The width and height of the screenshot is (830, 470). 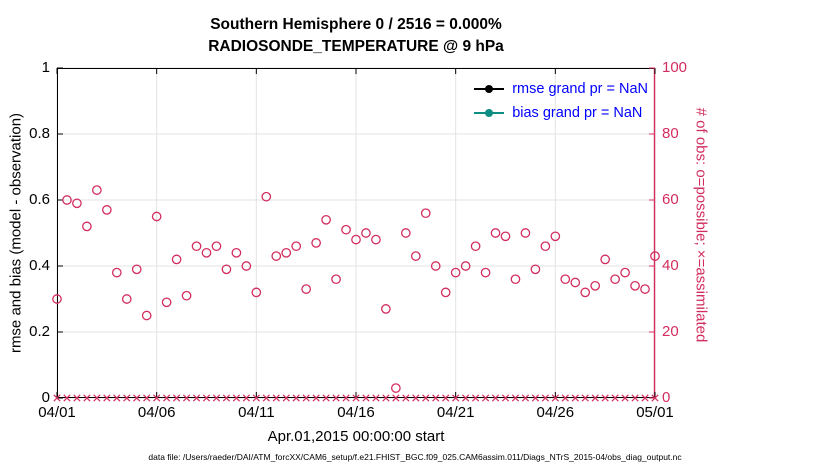 I want to click on y-axis-left-tick-label: 0.4, so click(x=39, y=265).